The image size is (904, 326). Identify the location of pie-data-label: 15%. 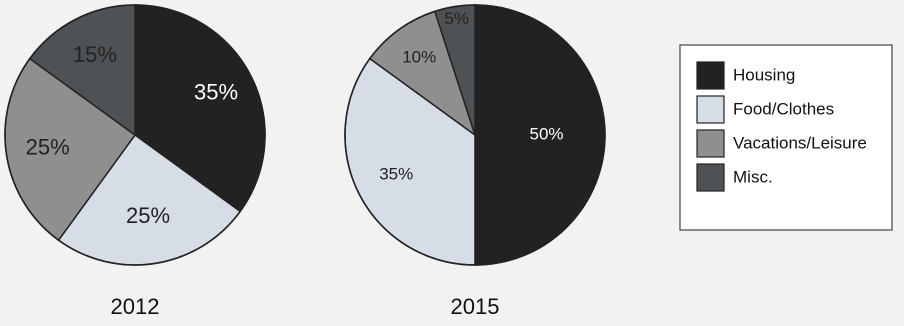
(95, 54).